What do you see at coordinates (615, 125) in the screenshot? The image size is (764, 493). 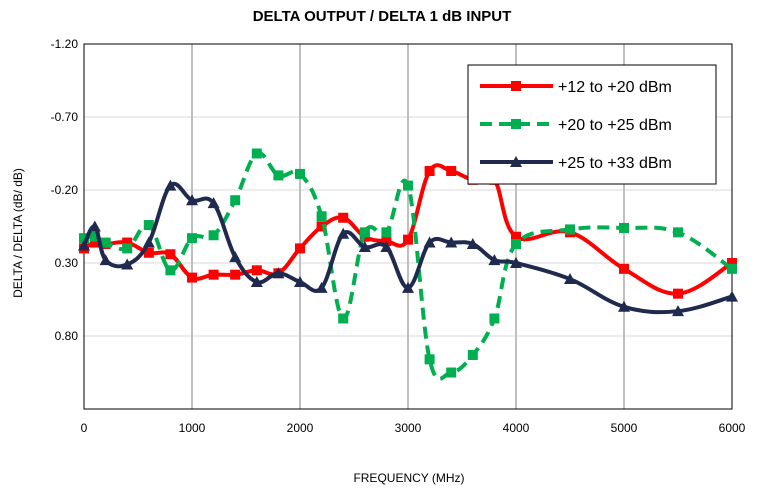 I see `legend-label-2: +20 to +25 dBm` at bounding box center [615, 125].